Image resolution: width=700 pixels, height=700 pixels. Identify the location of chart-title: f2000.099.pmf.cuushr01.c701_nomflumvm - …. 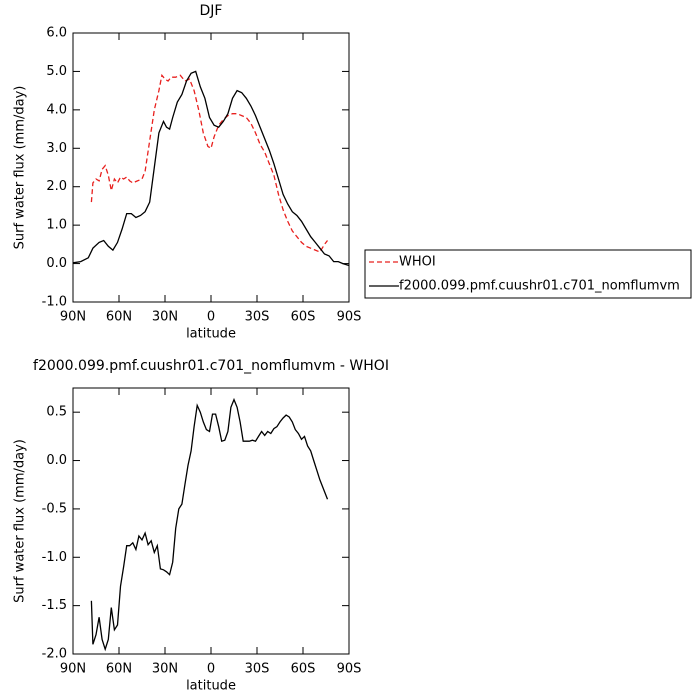
(211, 366).